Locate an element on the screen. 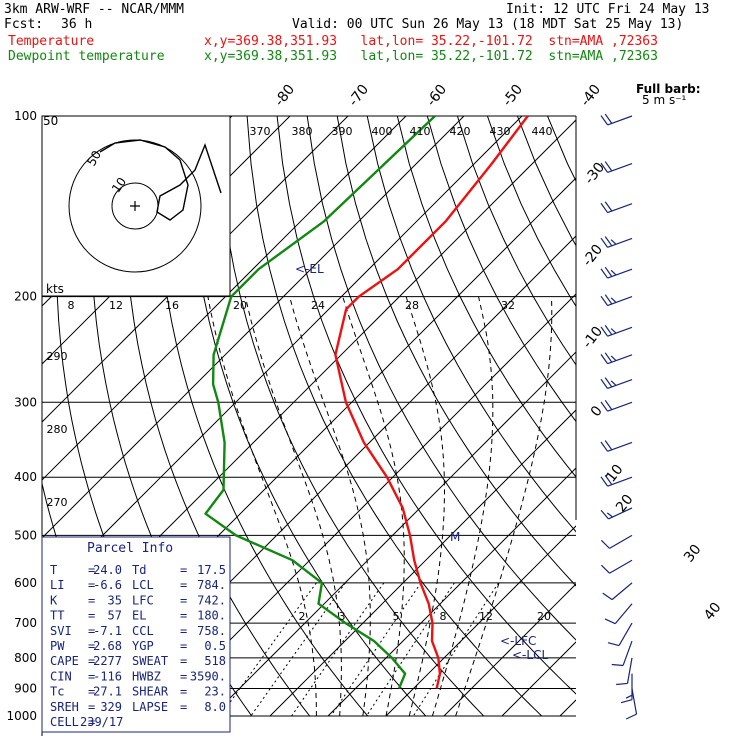  parcel-value: SWEAT is located at coordinates (150, 661).